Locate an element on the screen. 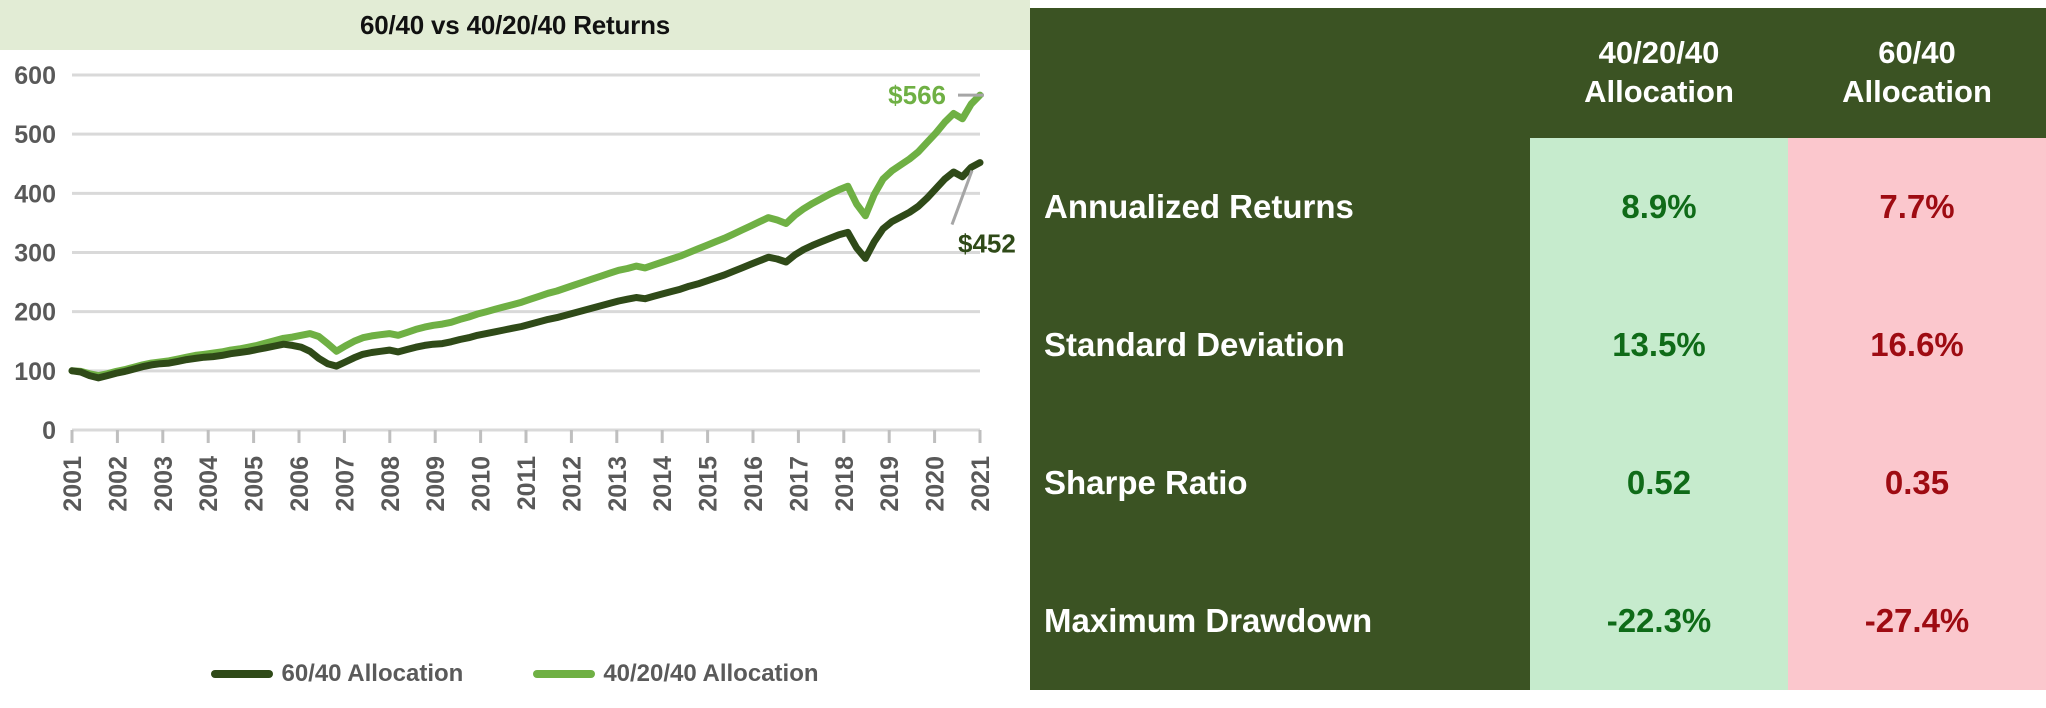 Image resolution: width=2046 pixels, height=708 pixels. svg-text: 0 is located at coordinates (49, 431).